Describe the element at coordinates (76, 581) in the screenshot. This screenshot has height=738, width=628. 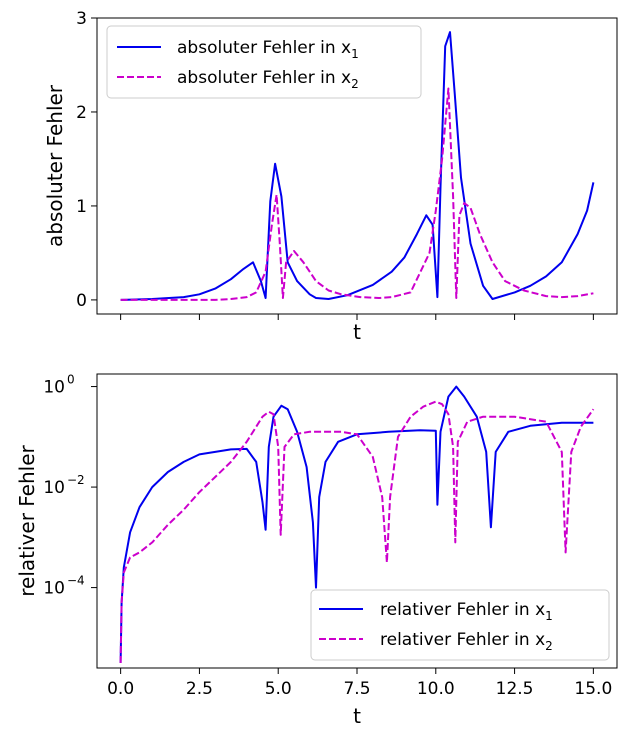
I see `bottom-y-tick-exponent: −4` at that location.